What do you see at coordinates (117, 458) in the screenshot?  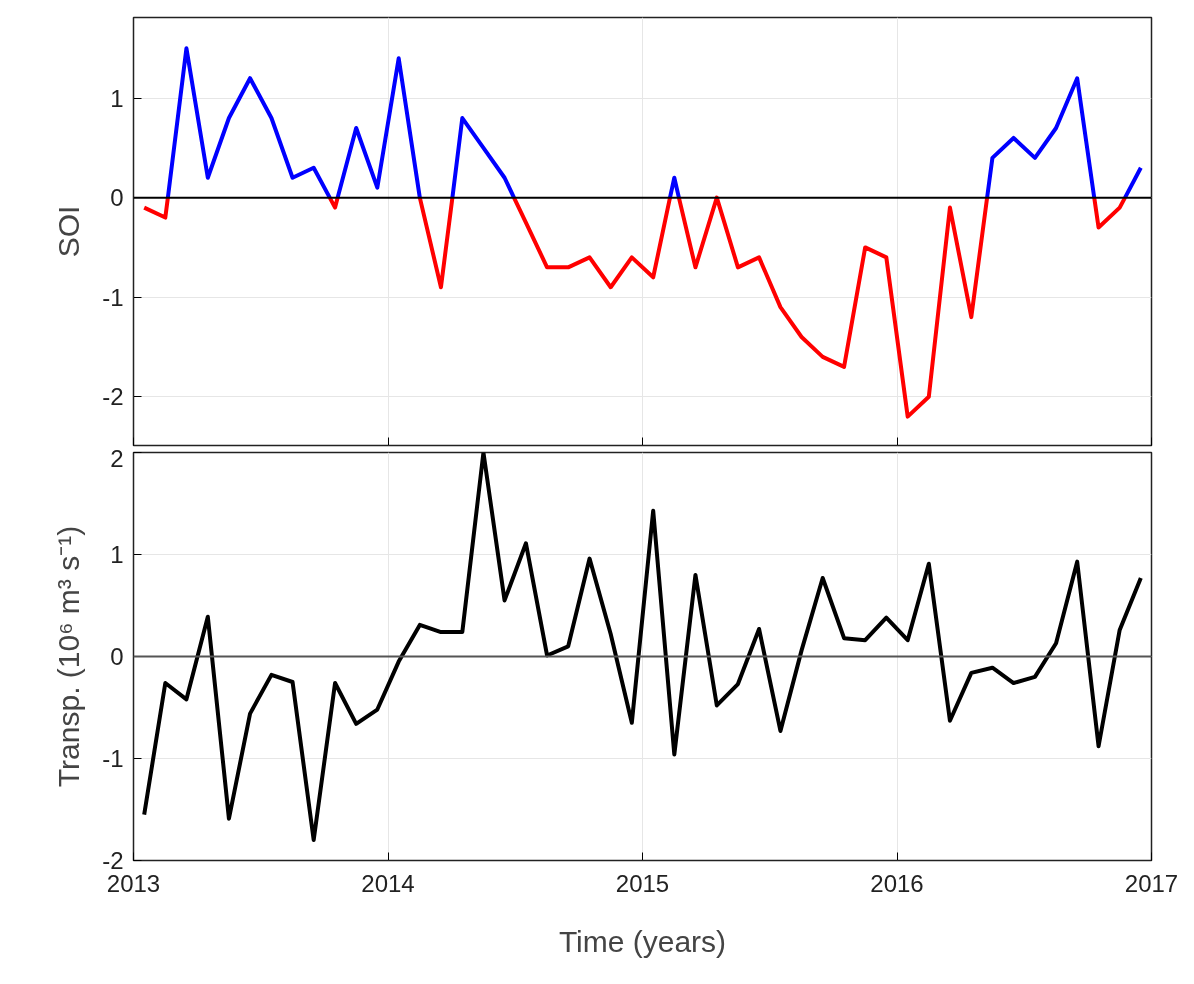 I see `y-tick-label: 2` at bounding box center [117, 458].